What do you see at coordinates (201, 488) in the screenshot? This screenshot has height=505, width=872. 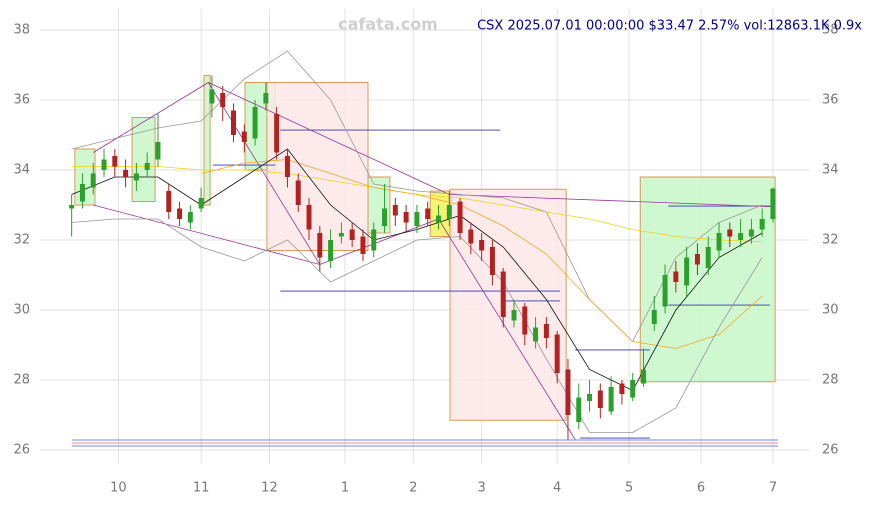 I see `x-tick-label: 11` at bounding box center [201, 488].